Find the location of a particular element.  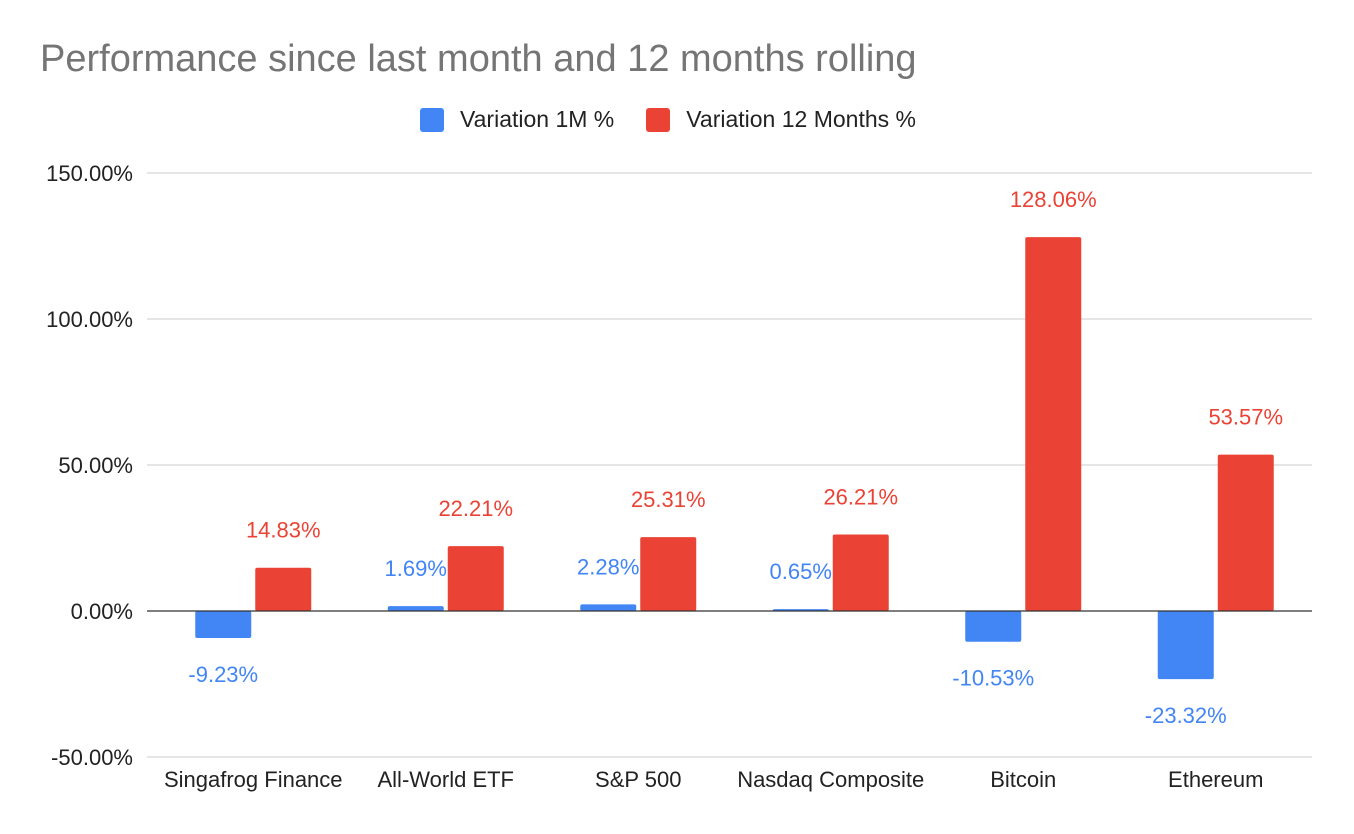

y-tick-label: 100.00% is located at coordinates (89, 319).